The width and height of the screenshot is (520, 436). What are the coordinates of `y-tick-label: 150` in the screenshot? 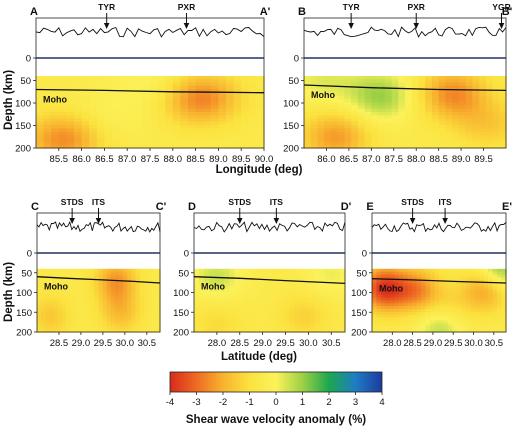 It's located at (181, 313).